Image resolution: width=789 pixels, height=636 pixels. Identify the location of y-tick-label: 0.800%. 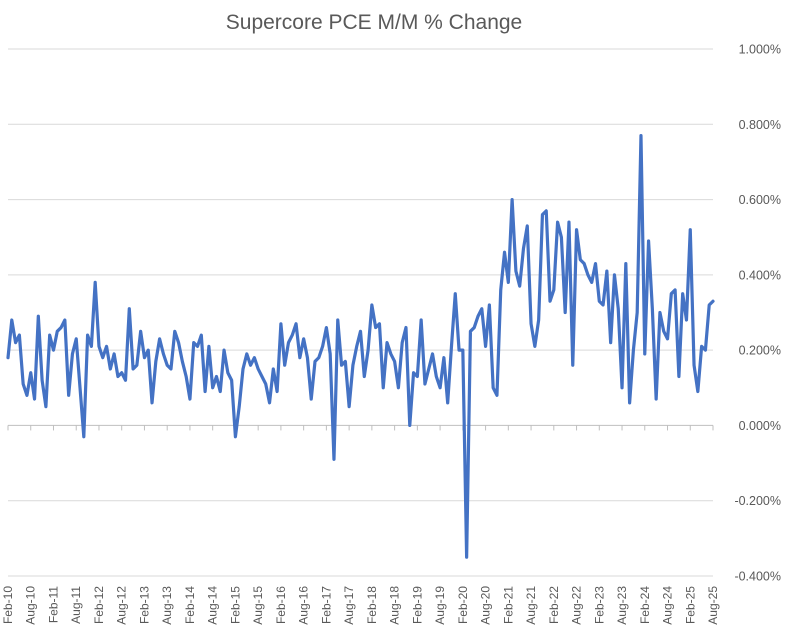
(760, 125).